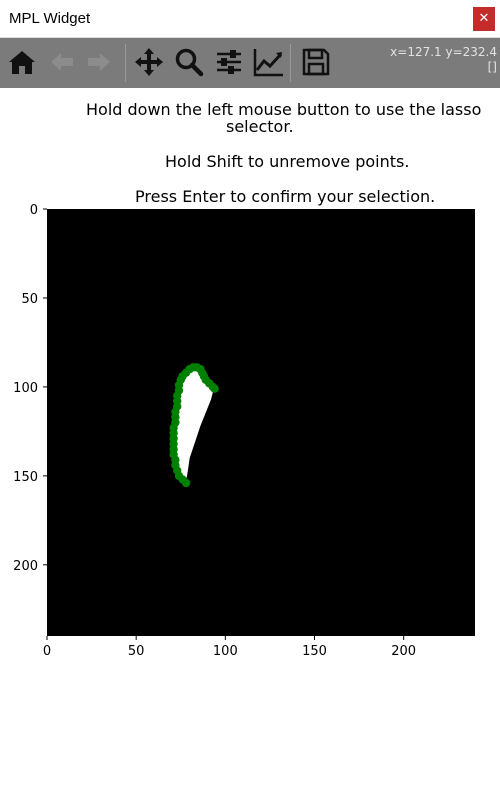 The width and height of the screenshot is (500, 788). I want to click on save-icon, so click(316, 62).